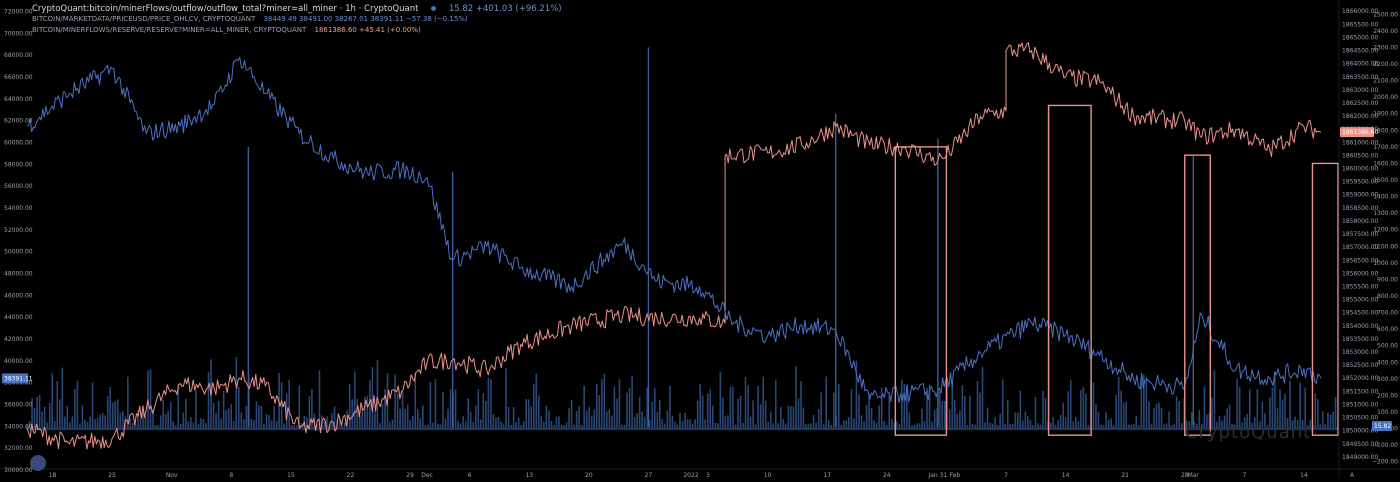 Image resolution: width=1400 pixels, height=482 pixels. I want to click on reserve-tick-label: 1859500.00, so click(1360, 182).